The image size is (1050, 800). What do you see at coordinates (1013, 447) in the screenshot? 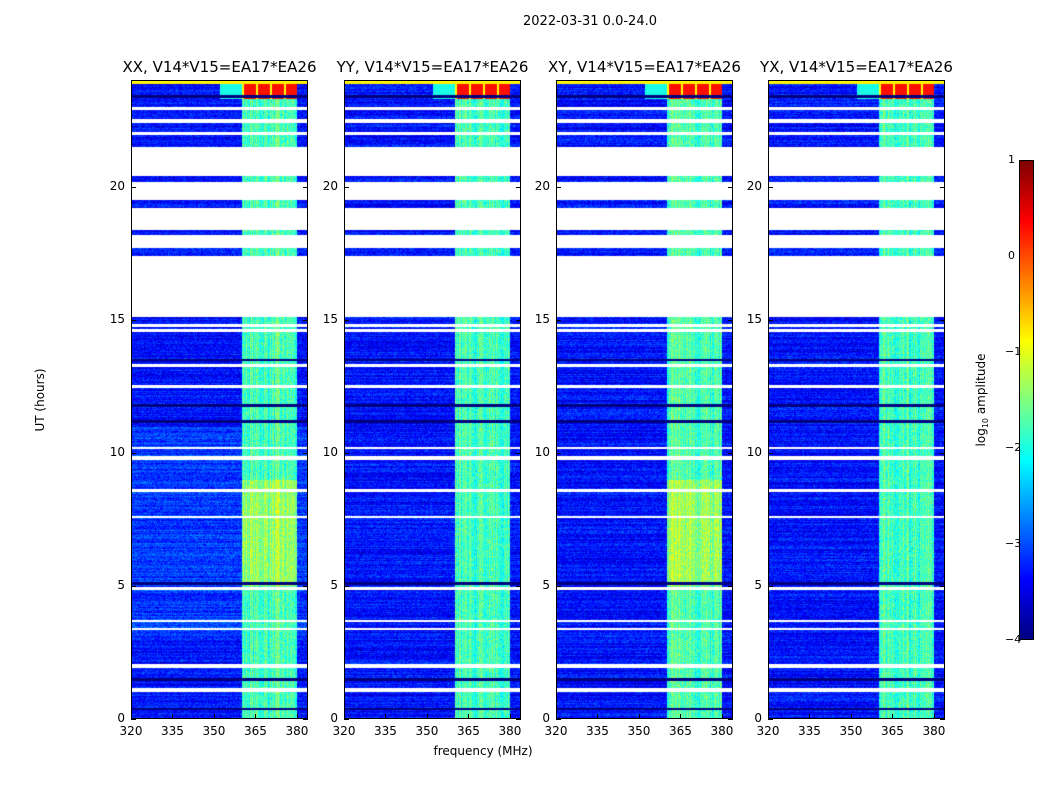
I see `colorbar-tick-label: −2` at bounding box center [1013, 447].